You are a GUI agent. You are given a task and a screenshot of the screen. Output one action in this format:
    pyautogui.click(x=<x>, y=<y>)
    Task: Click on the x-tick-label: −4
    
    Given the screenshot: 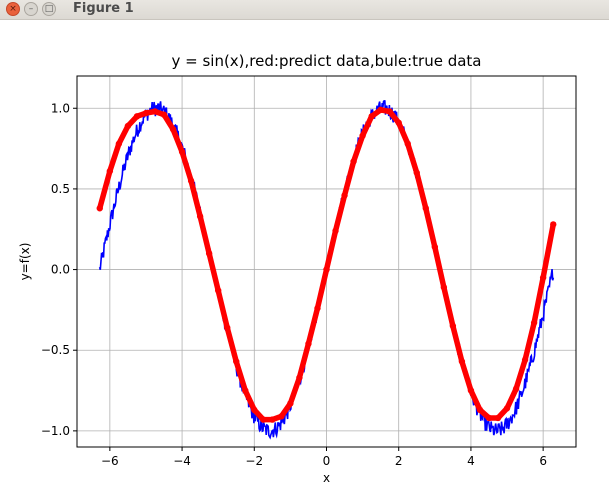 What is the action you would take?
    pyautogui.click(x=182, y=461)
    